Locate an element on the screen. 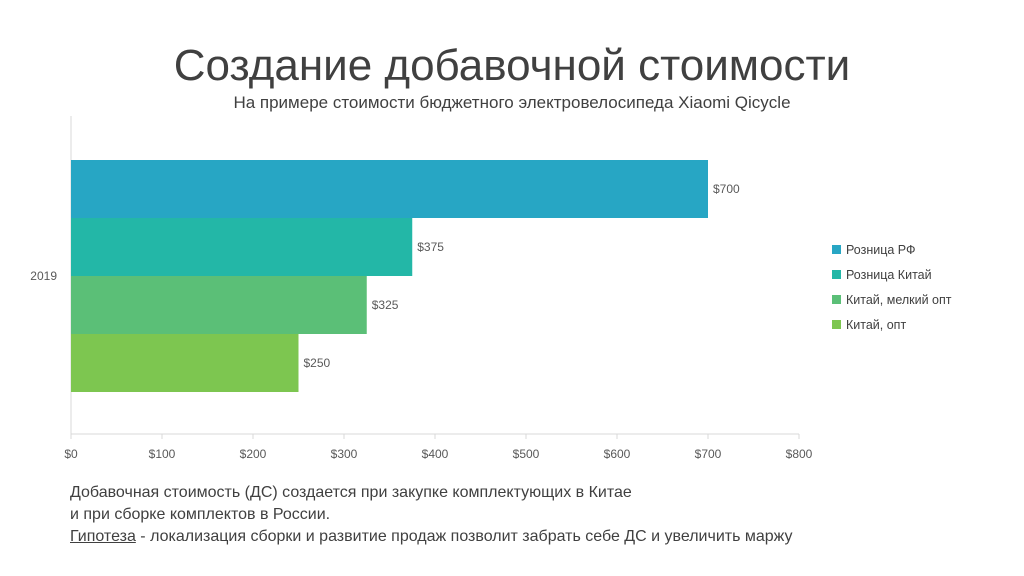 The image size is (1024, 576). x-tick-label: $200 is located at coordinates (253, 454).